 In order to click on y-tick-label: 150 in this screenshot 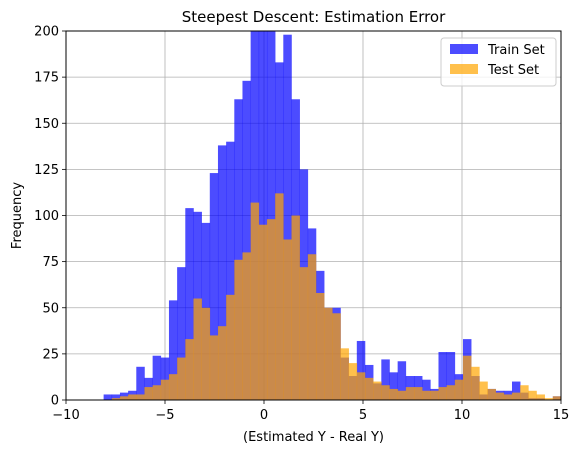, I will do `click(46, 124)`.